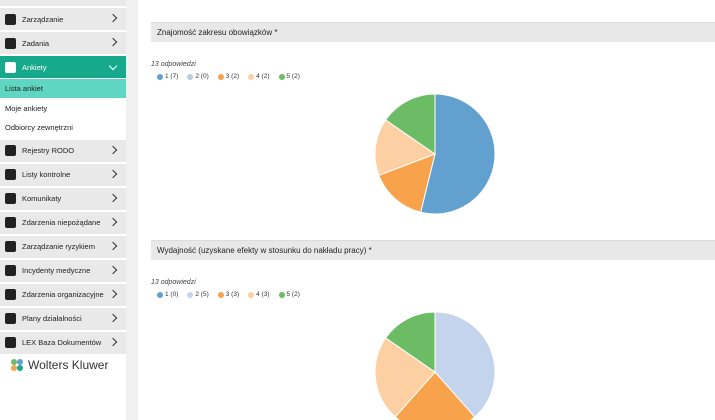 Image resolution: width=715 pixels, height=420 pixels. I want to click on legend-item: 3 (3), so click(228, 294).